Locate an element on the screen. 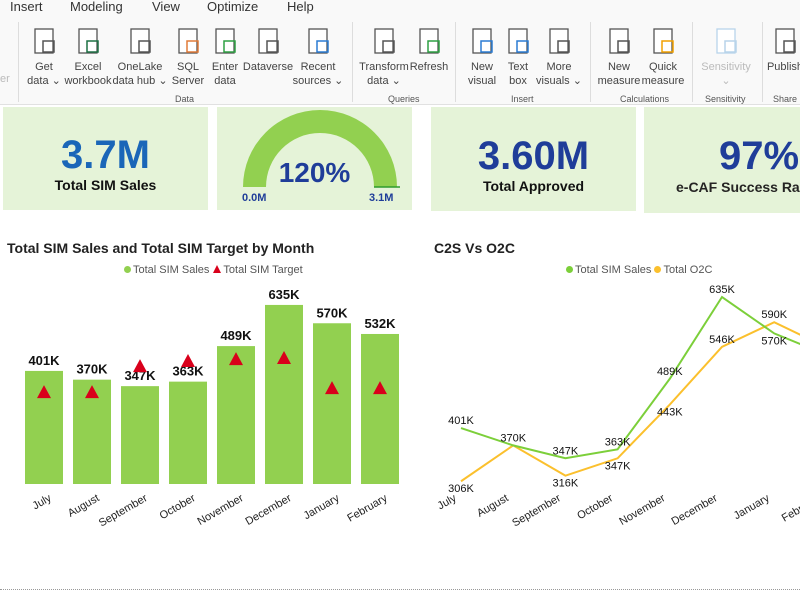  line-total-o2c is located at coordinates (630, 402).